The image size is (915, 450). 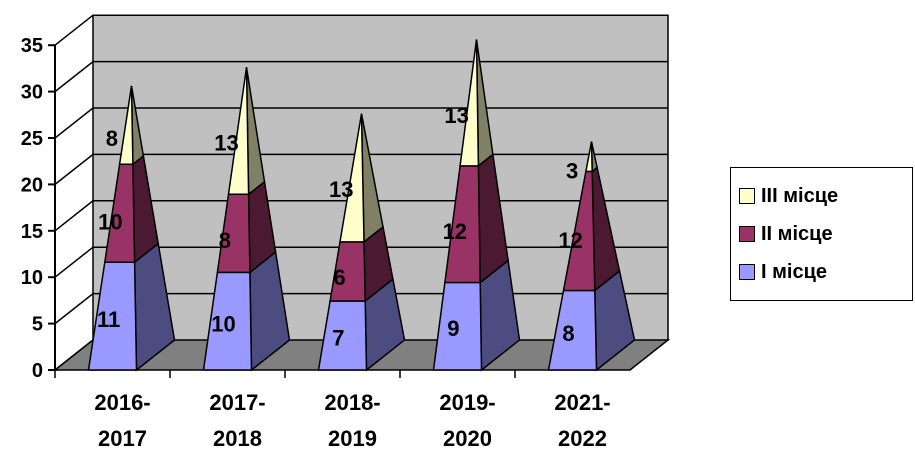 What do you see at coordinates (747, 272) in the screenshot?
I see `legend-swatch-i-place` at bounding box center [747, 272].